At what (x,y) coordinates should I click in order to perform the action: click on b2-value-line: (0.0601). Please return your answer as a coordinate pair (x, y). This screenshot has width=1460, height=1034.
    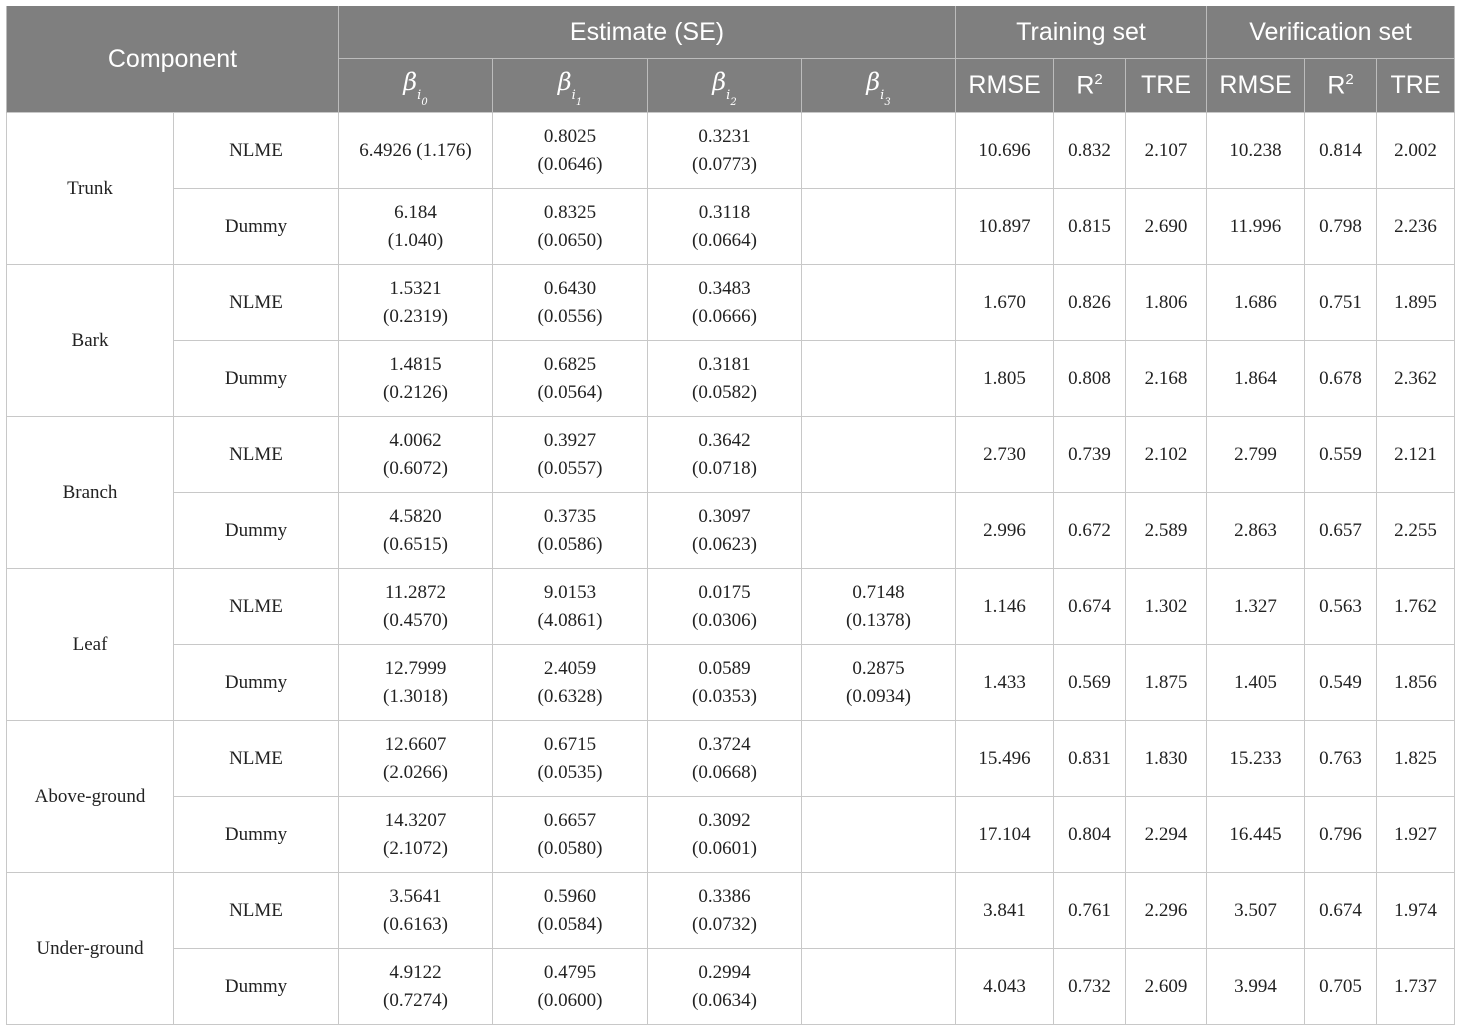
    Looking at the image, I should click on (724, 848).